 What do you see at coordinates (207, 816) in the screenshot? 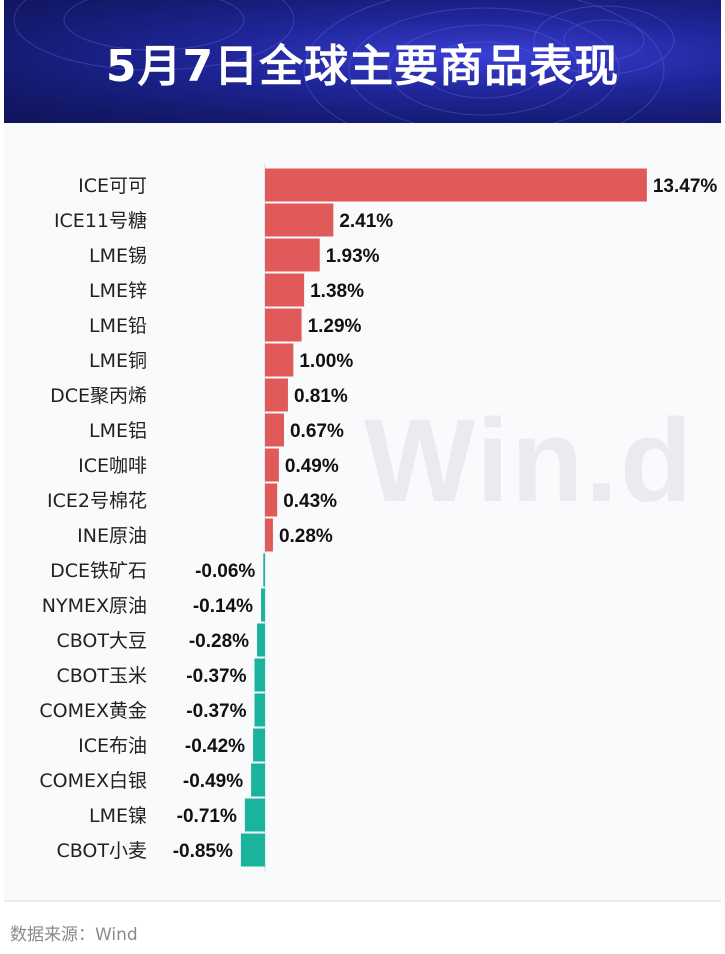
I see `value-label: -0.71%` at bounding box center [207, 816].